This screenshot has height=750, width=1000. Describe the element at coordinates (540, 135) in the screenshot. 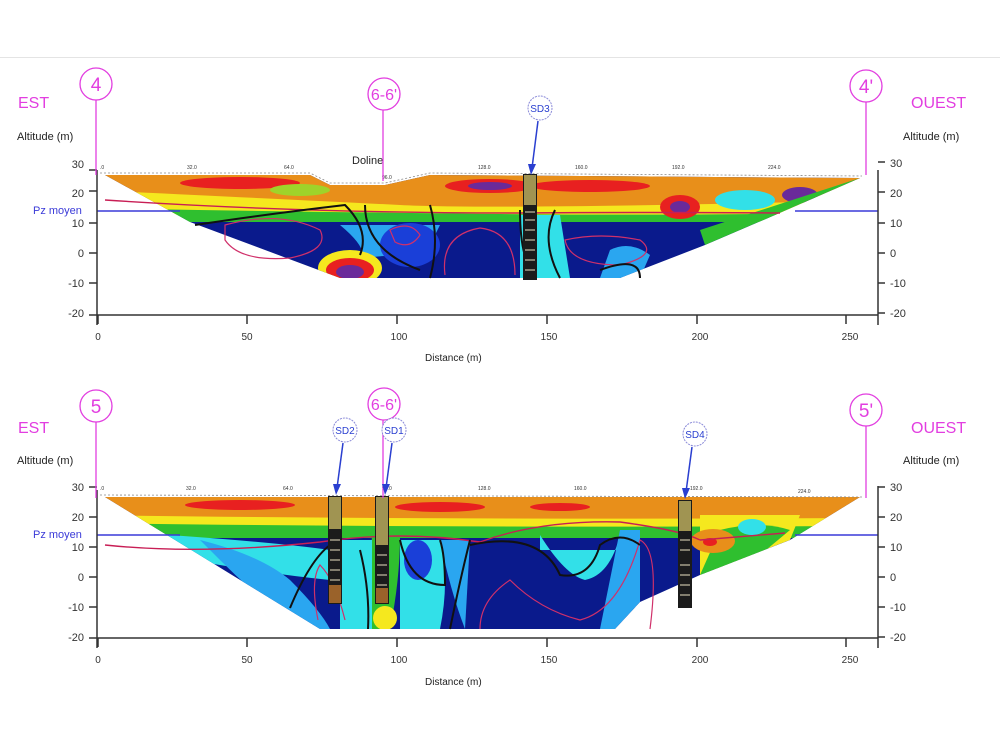

I see `borehole-marker-sd3: SD3` at that location.